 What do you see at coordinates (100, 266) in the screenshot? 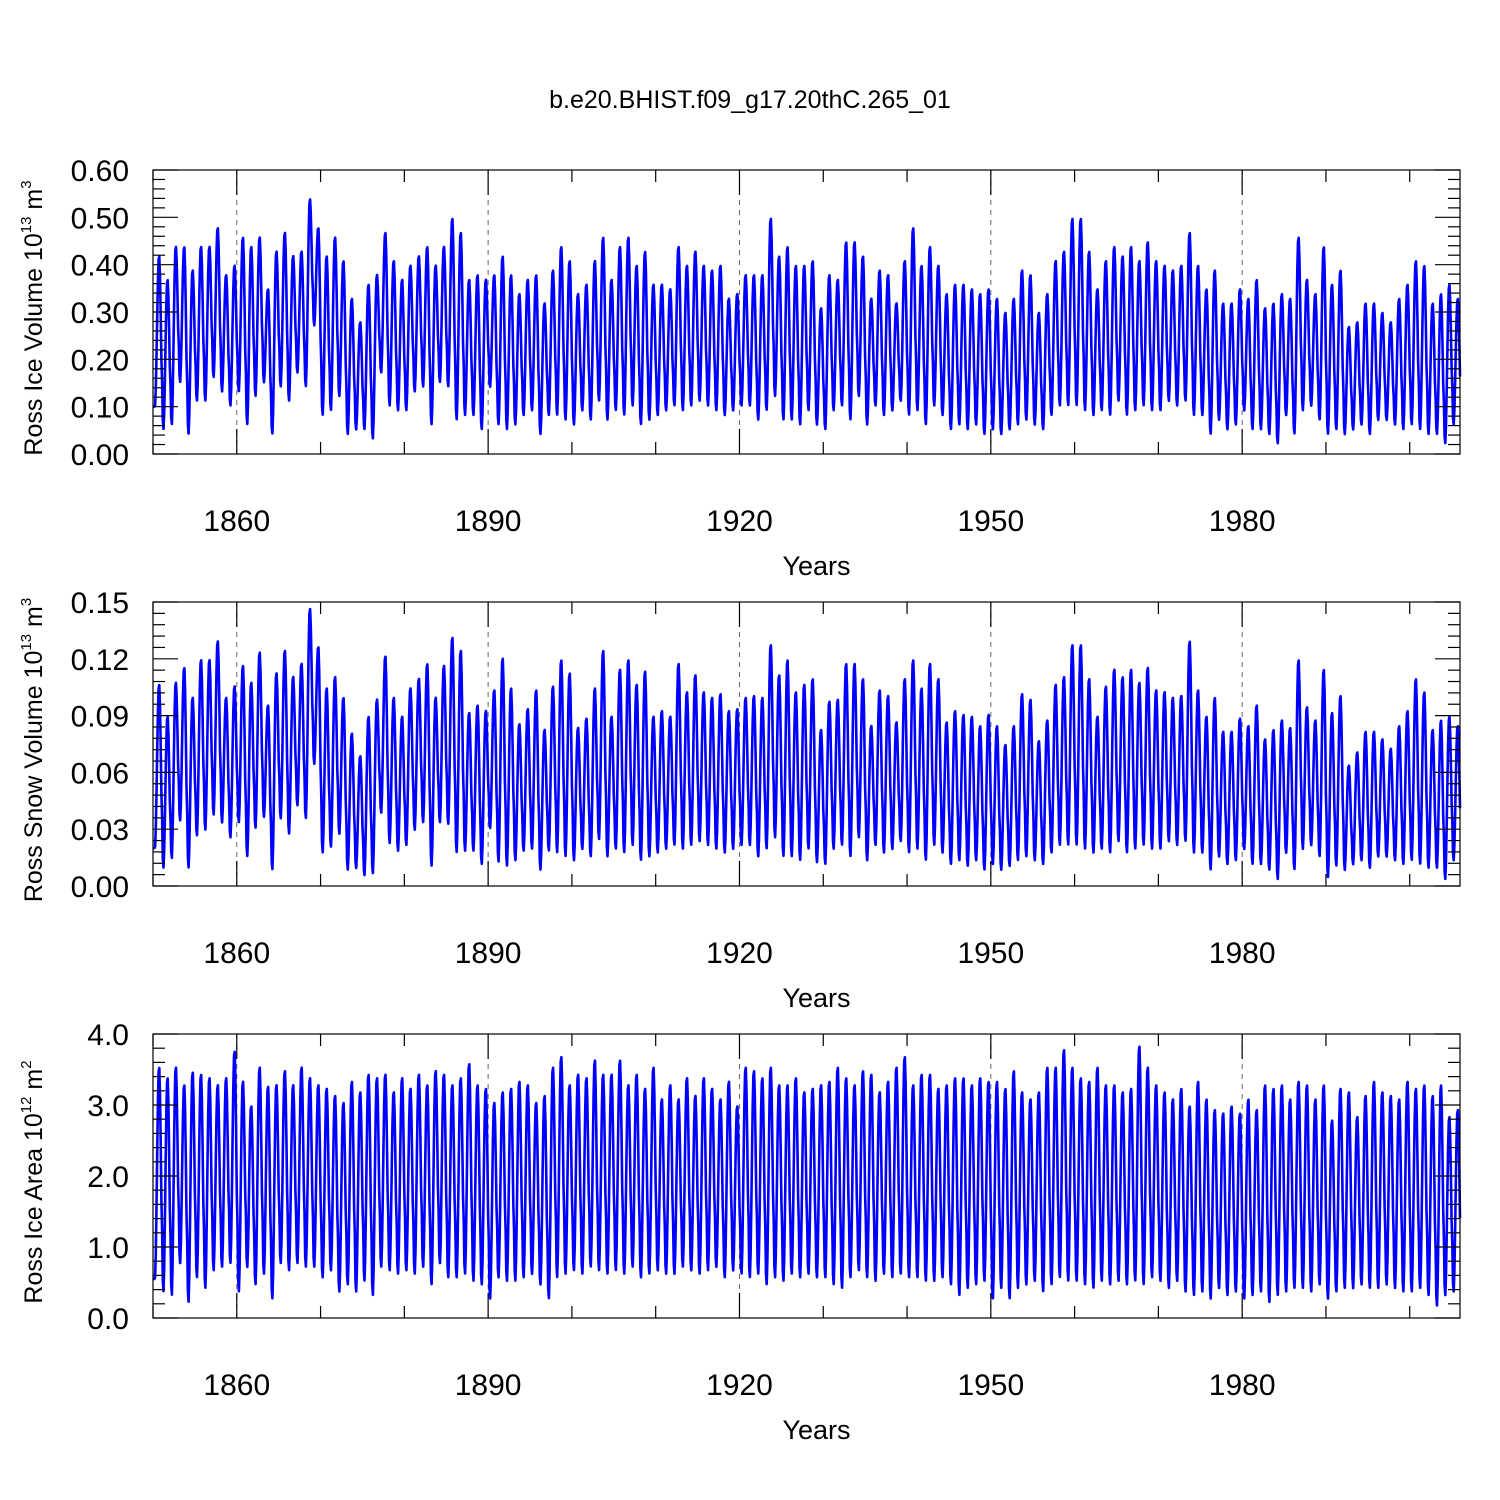
I see `y-tick-label: 0.40` at bounding box center [100, 266].